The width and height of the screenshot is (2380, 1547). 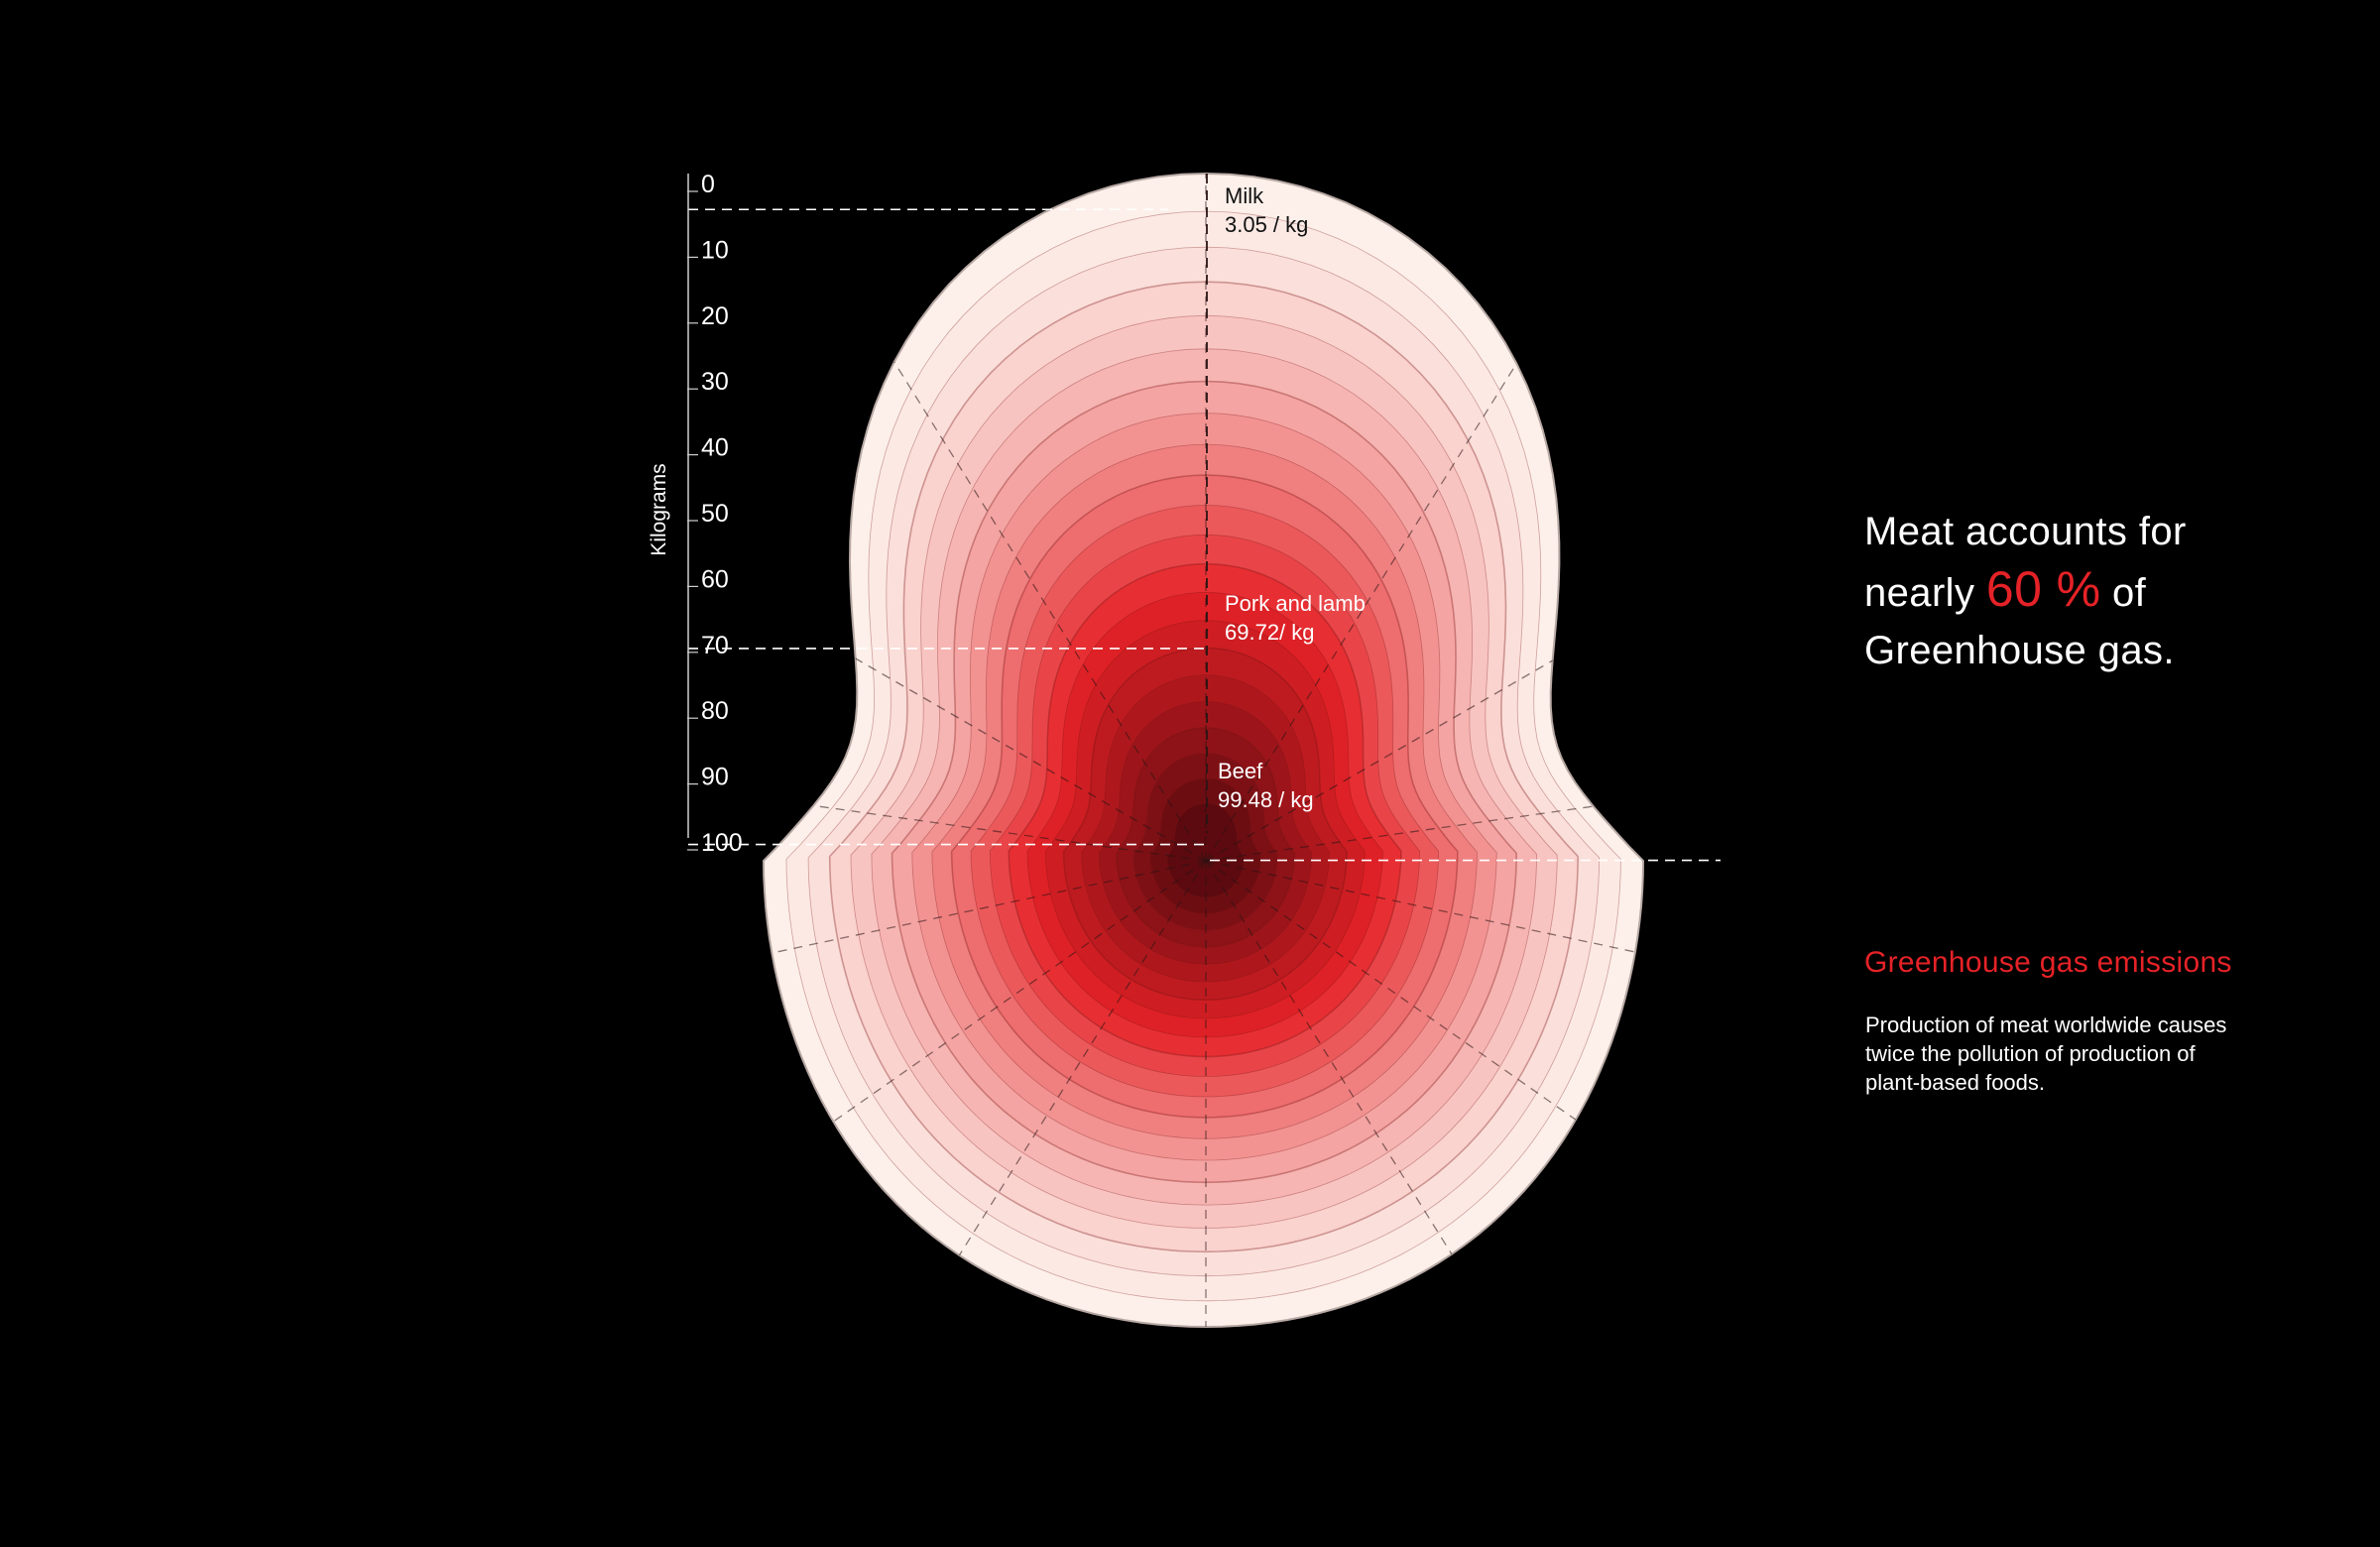 I want to click on headline-of: of, so click(x=2129, y=593).